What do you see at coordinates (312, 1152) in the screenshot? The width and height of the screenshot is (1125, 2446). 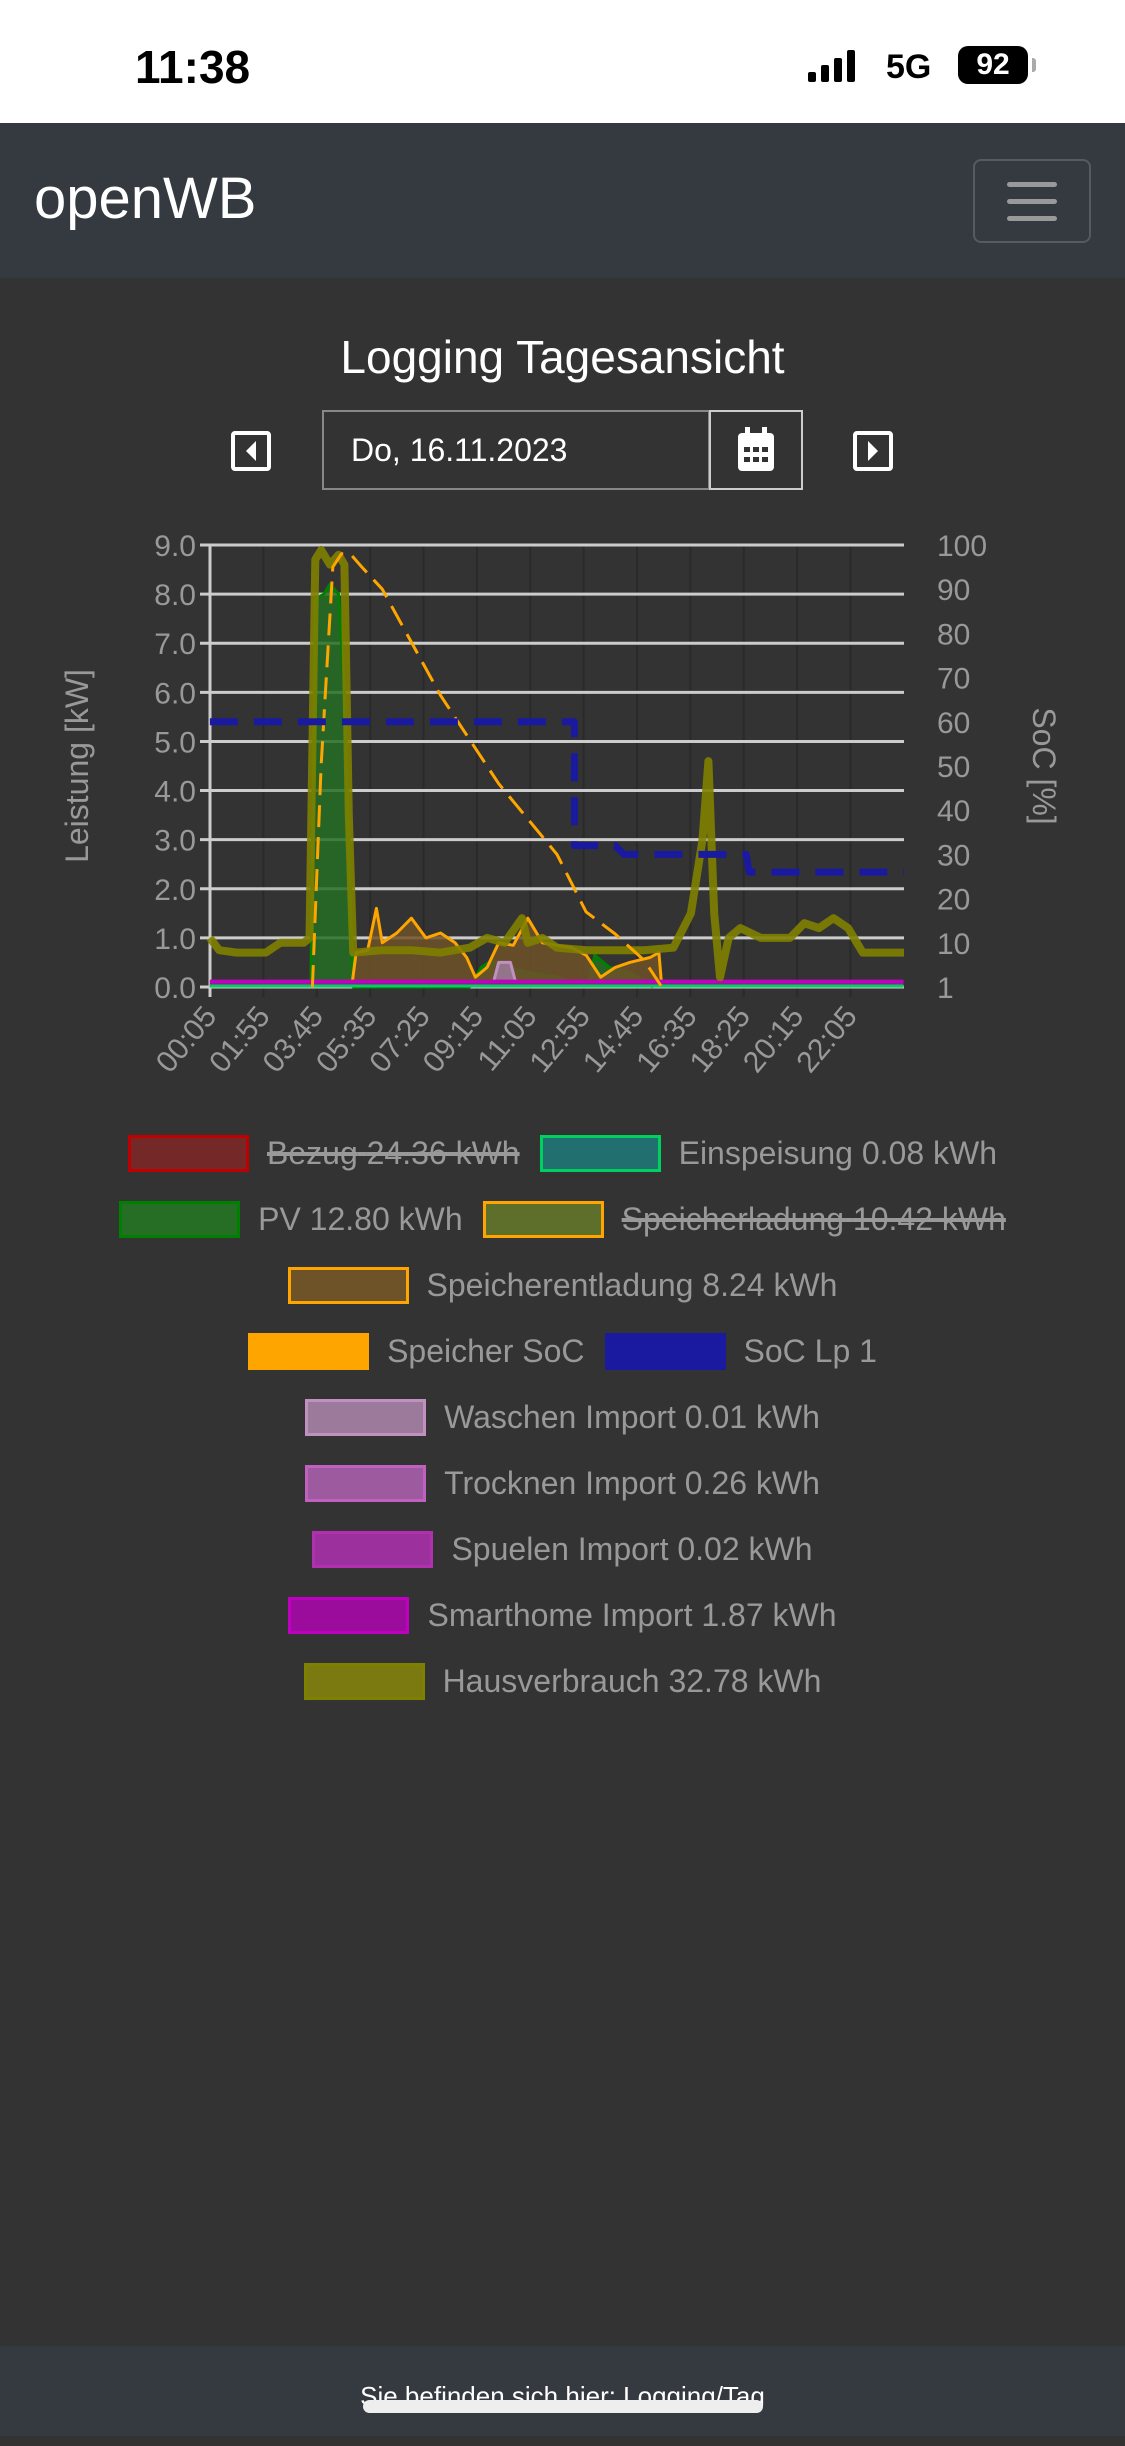 I see `series-name: Bezug` at bounding box center [312, 1152].